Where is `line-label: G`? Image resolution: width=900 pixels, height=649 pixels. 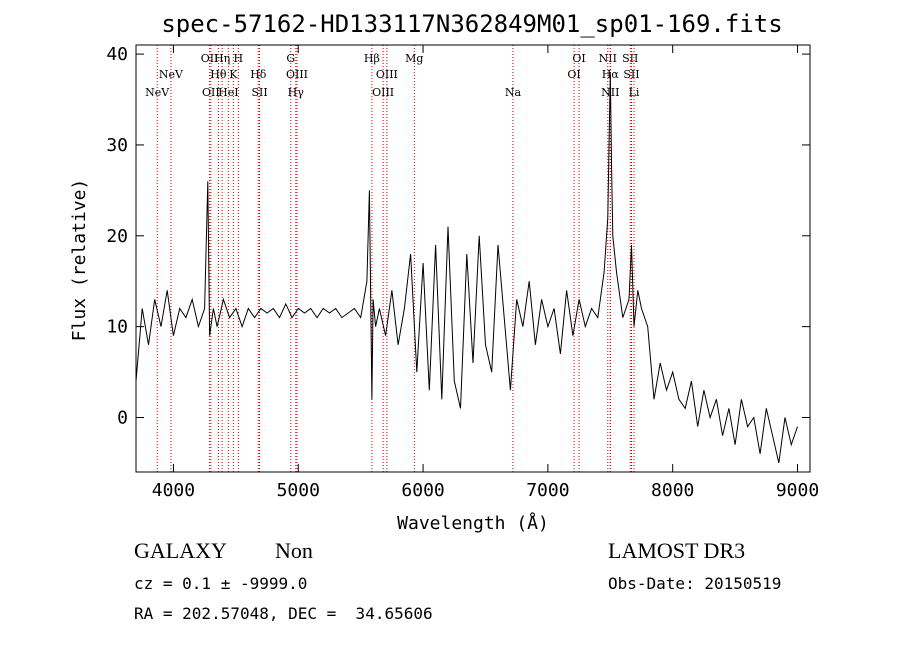 line-label: G is located at coordinates (290, 58).